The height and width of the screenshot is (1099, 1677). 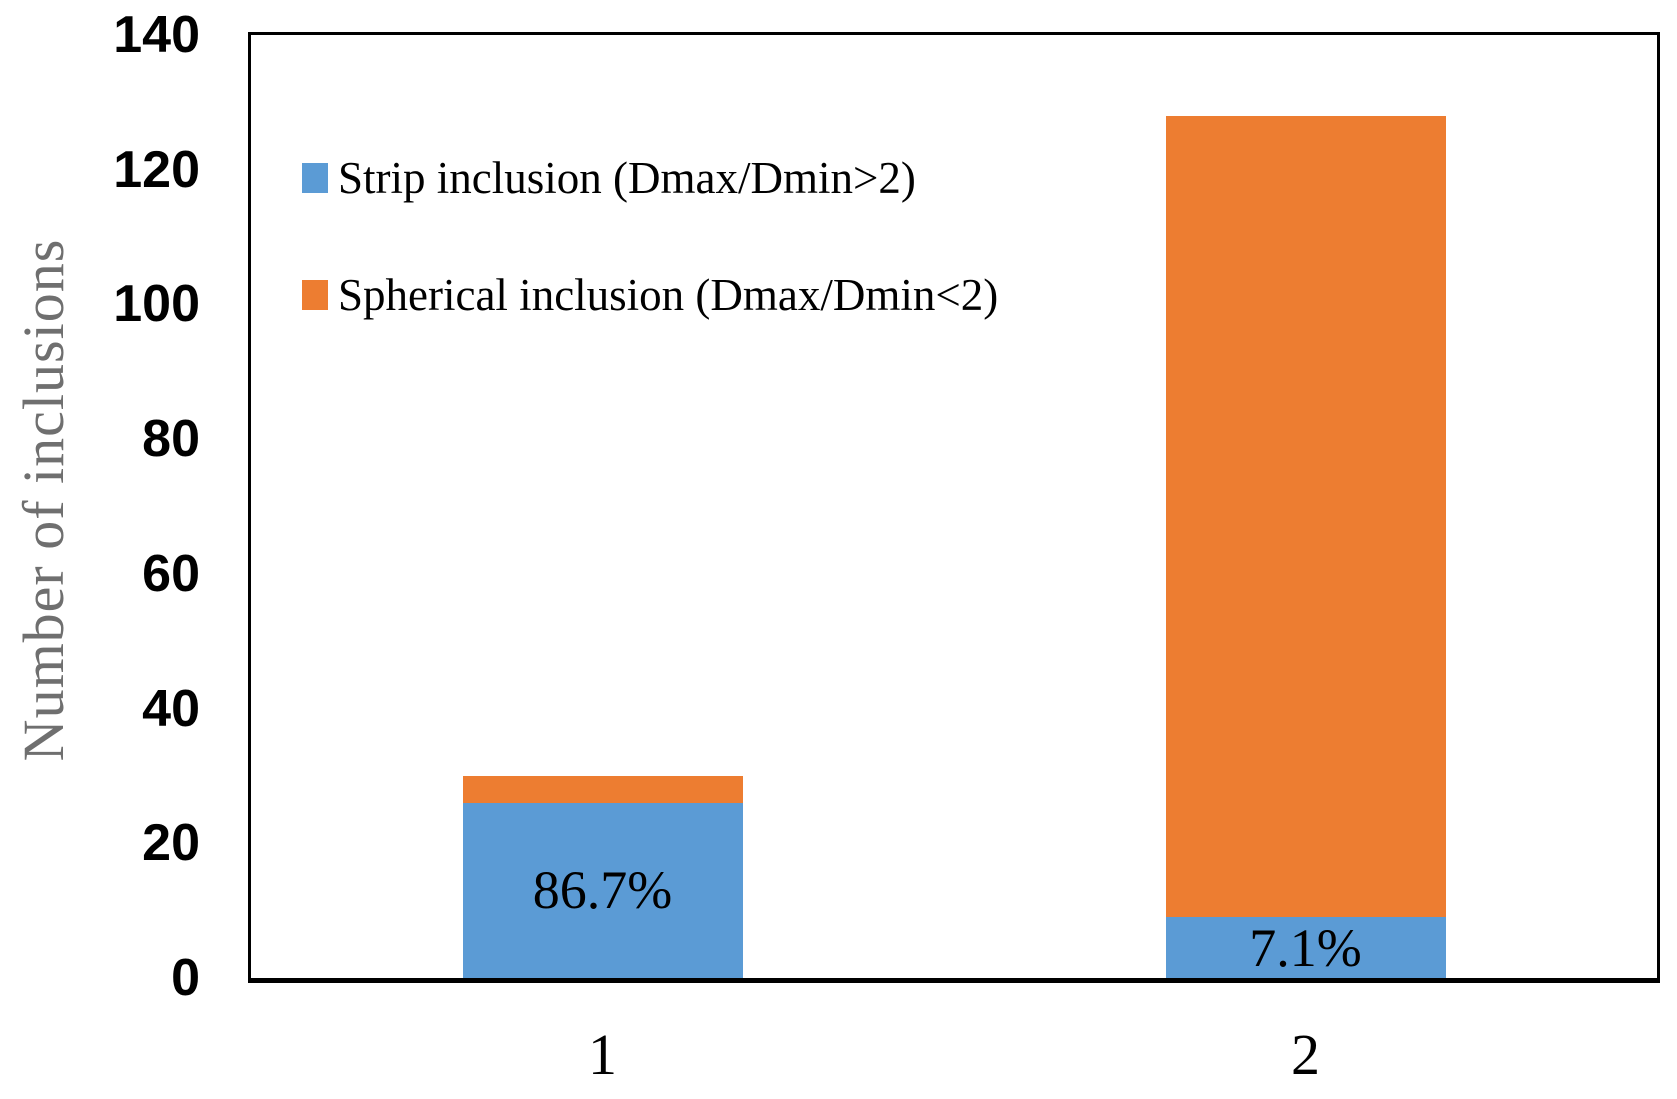 I want to click on legend-swatch-strip-icon, so click(x=315, y=178).